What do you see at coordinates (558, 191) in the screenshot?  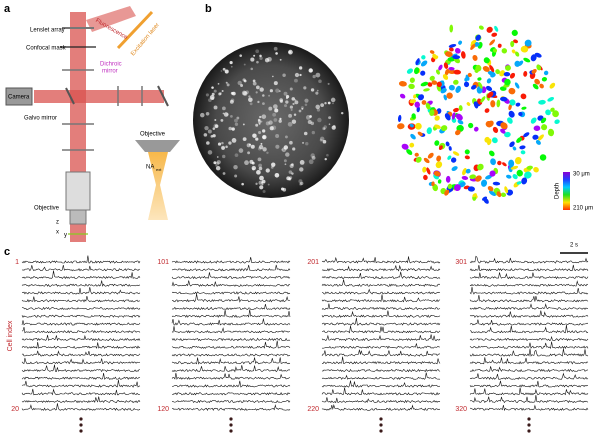 I see `colorbar-title: Depth` at bounding box center [558, 191].